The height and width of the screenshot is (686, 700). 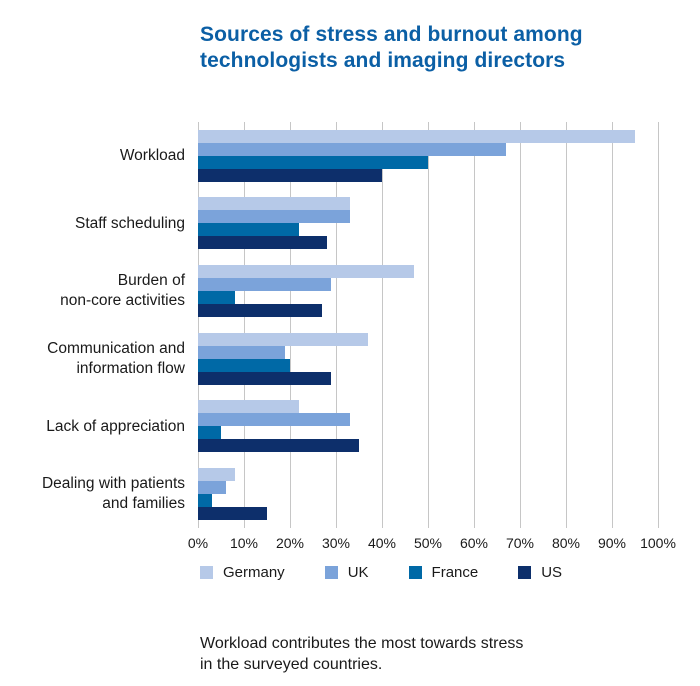 What do you see at coordinates (254, 572) in the screenshot?
I see `legend-label-germany: Germany` at bounding box center [254, 572].